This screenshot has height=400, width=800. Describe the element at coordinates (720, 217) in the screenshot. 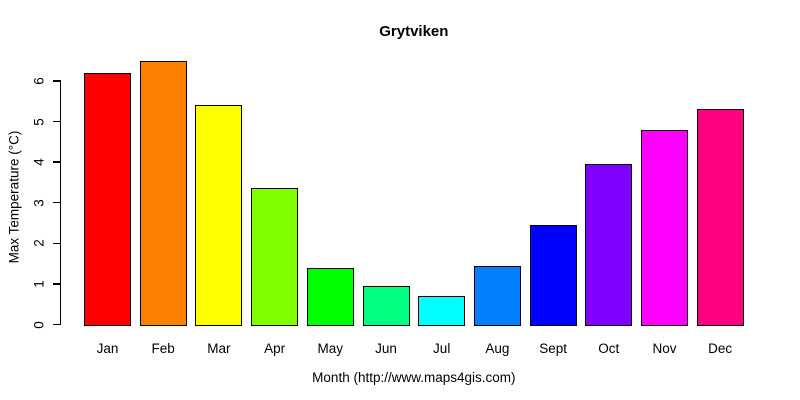

I see `bar-dec` at that location.